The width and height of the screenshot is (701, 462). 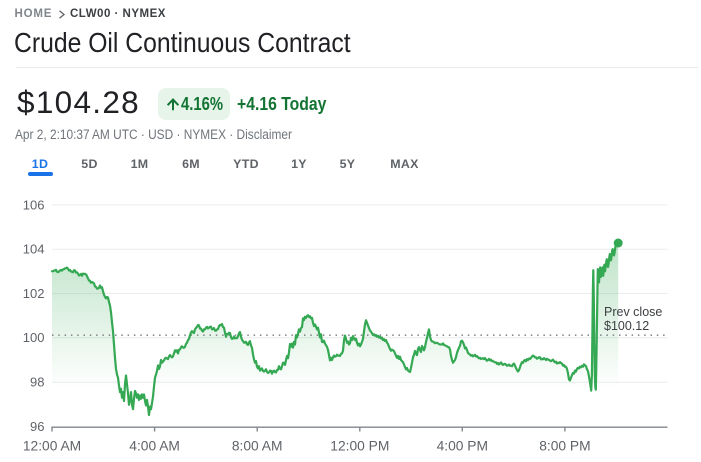 I want to click on svg-text: 96, so click(x=37, y=426).